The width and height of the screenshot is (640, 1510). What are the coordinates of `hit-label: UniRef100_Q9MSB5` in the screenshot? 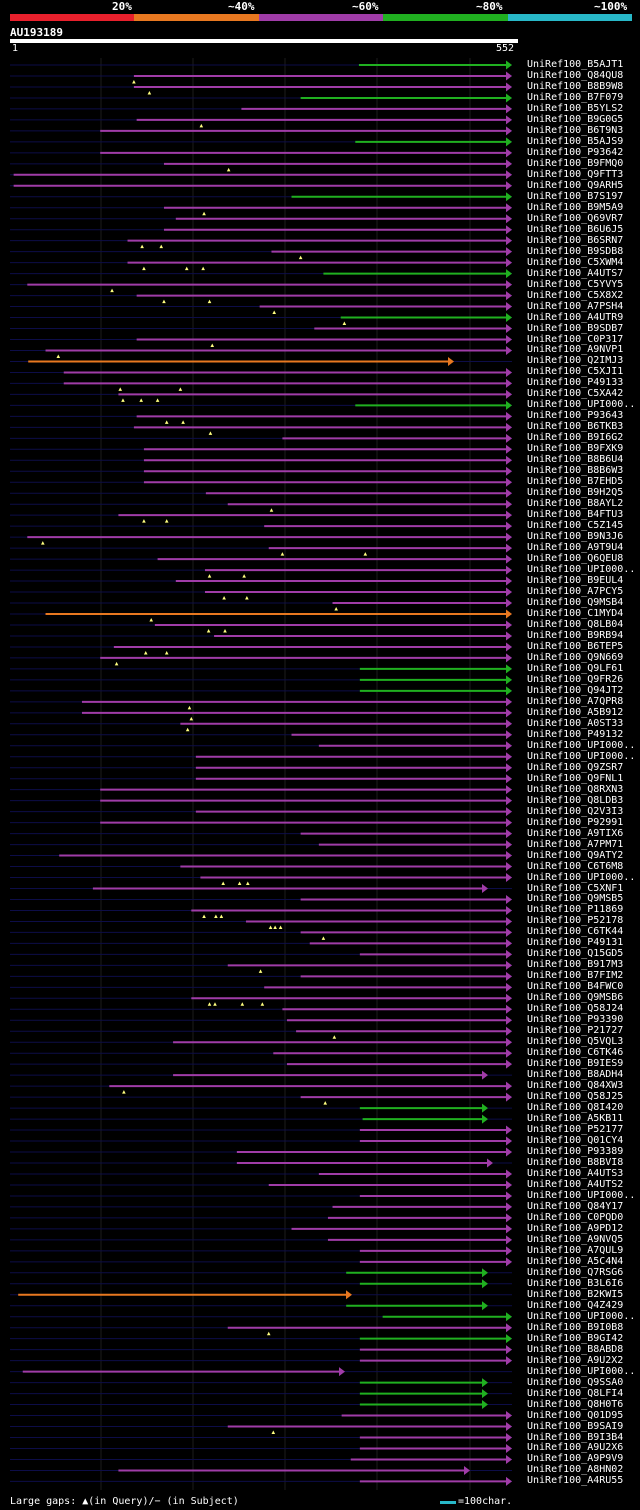 It's located at (575, 899).